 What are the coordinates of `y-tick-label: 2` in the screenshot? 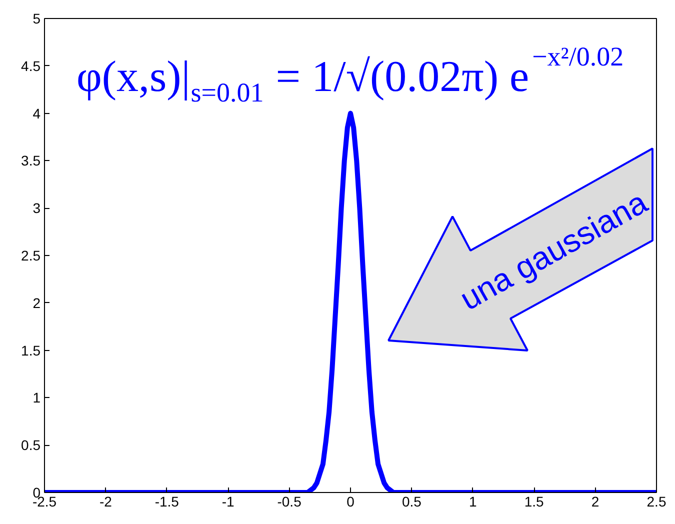 It's located at (36, 302).